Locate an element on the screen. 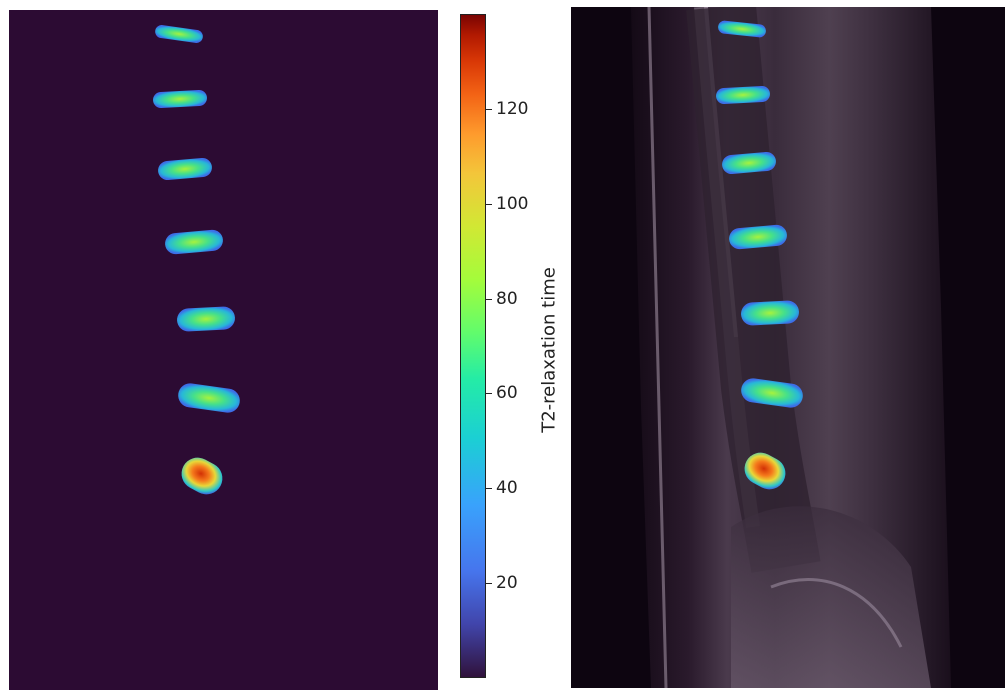 The width and height of the screenshot is (1008, 694). colorbar-tick-label: 20 is located at coordinates (507, 583).